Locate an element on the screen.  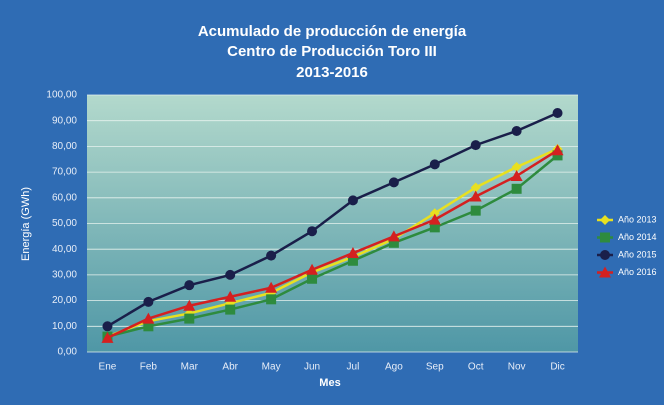
chart-subtitle: Centro de Producción Toro III is located at coordinates (332, 51).